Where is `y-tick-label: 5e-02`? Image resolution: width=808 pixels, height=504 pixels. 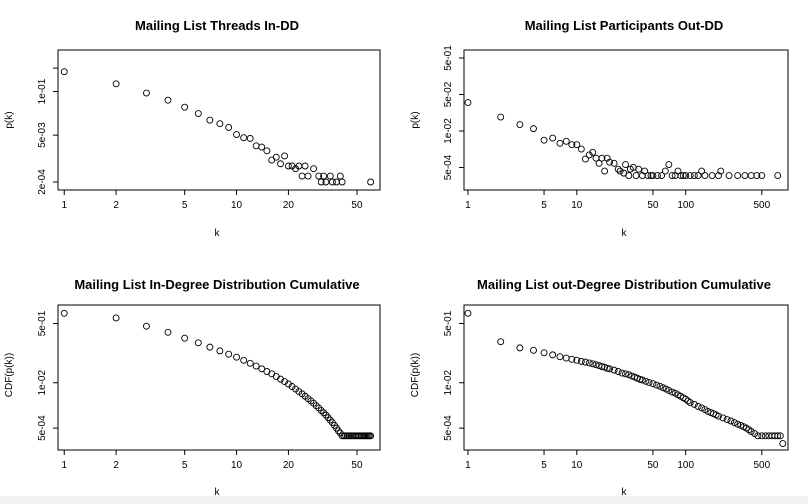
y-tick-label: 5e-02 is located at coordinates (448, 94).